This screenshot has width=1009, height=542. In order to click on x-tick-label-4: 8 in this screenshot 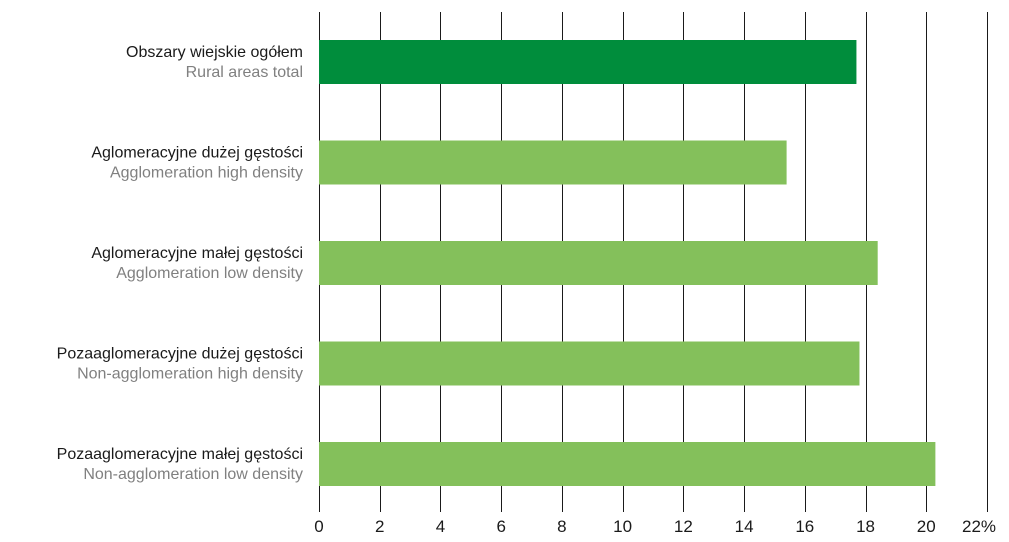, I will do `click(561, 526)`.